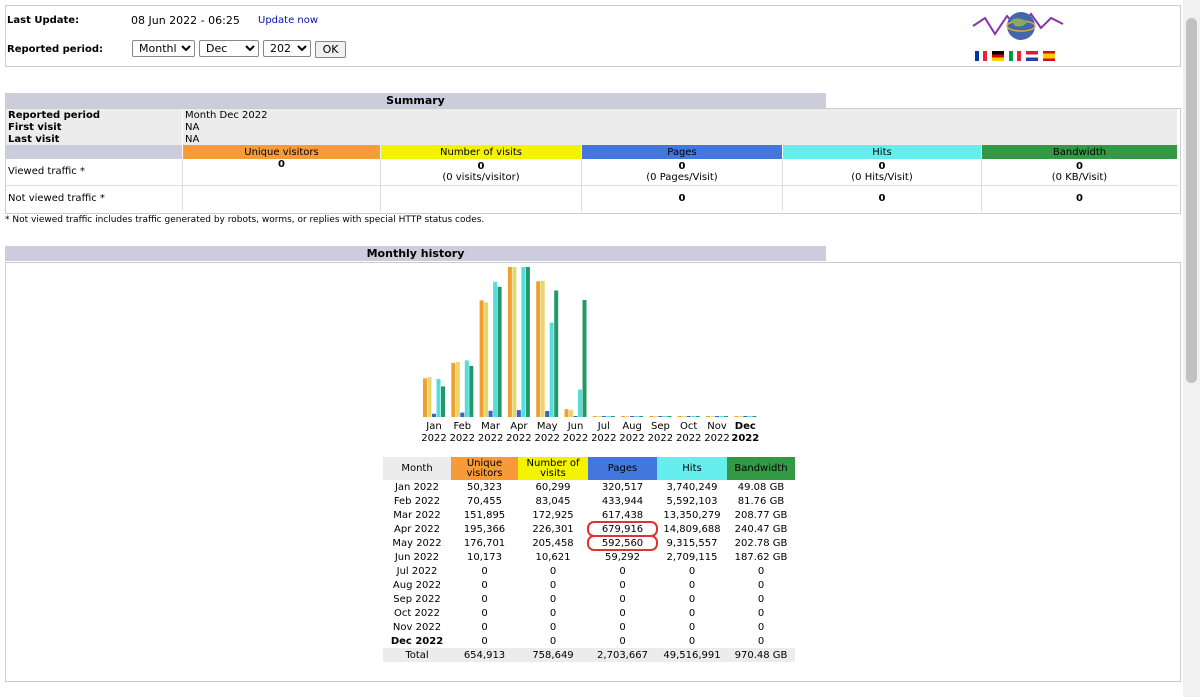 The height and width of the screenshot is (697, 1200). I want to click on viewed-bandwidth: 0 (0 KB/Visit), so click(1079, 172).